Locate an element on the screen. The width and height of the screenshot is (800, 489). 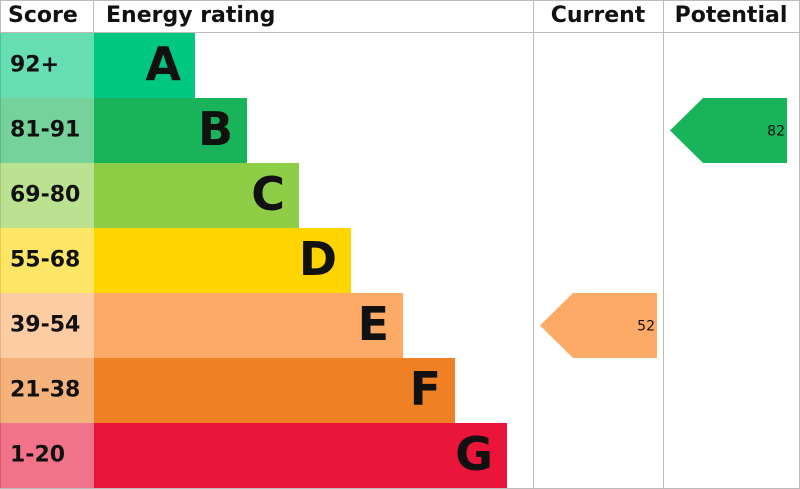
rating-letter: B is located at coordinates (215, 129).